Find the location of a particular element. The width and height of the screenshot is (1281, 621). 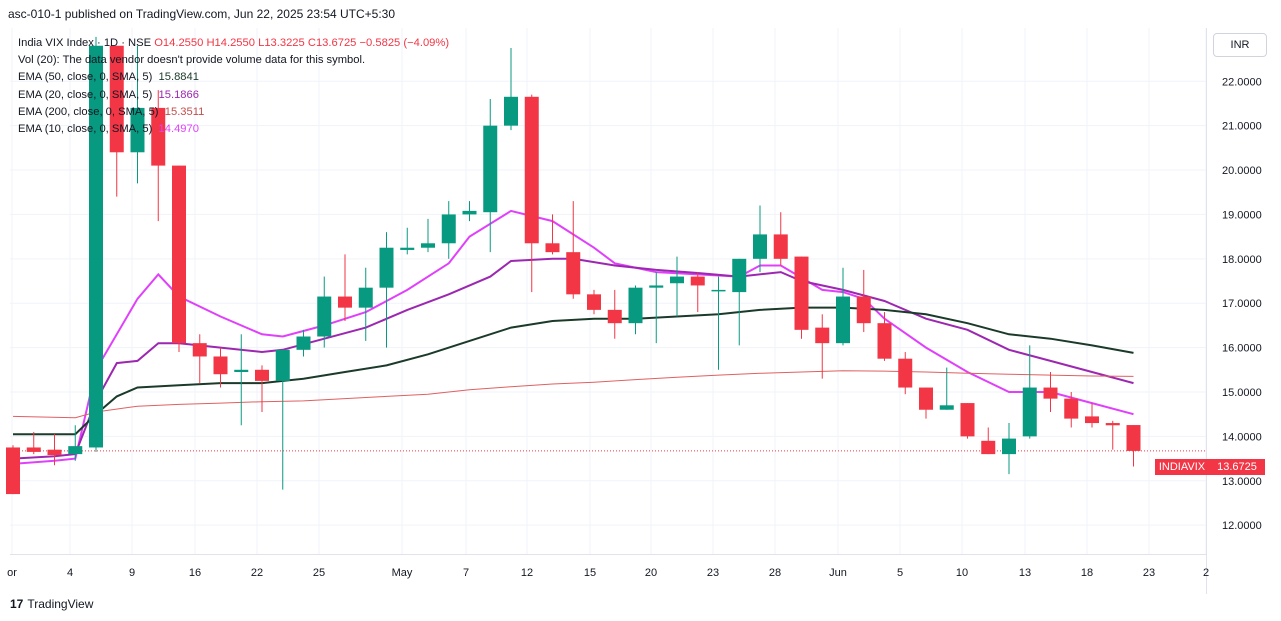

x-tick-label: 5 is located at coordinates (900, 573).